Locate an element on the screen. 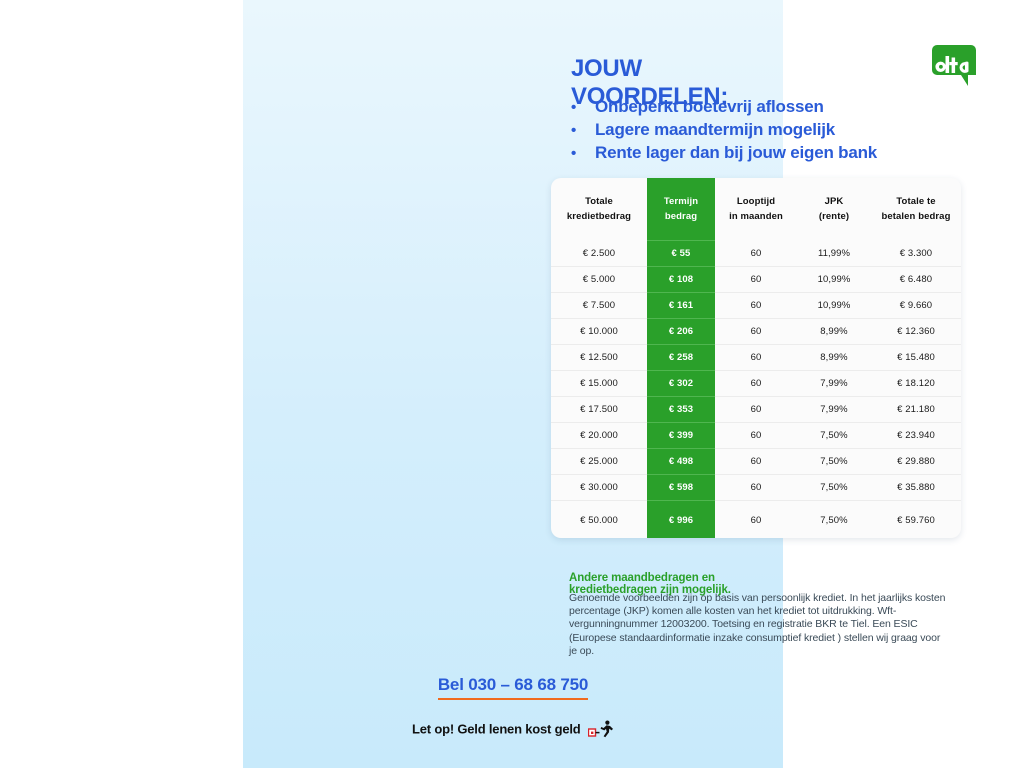  table-row: € 30.000 € 598 60 7,50% € 35.880 is located at coordinates (756, 487).